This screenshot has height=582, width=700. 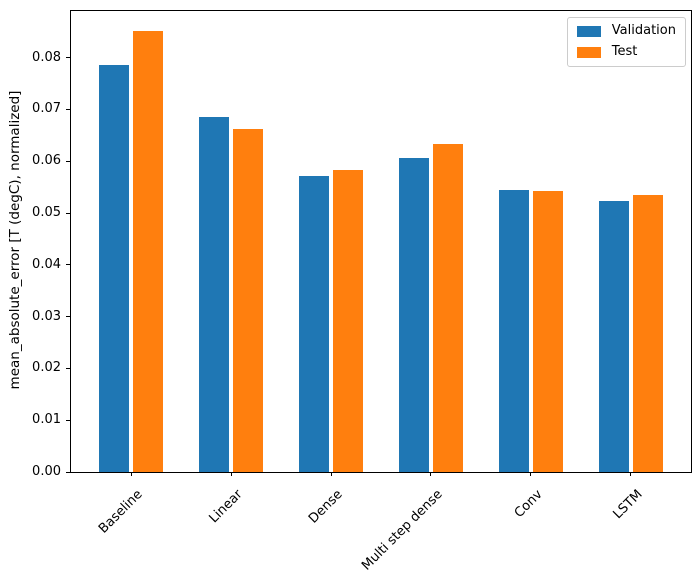 I want to click on x-tick-label-baseline: Baseline, so click(x=121, y=512).